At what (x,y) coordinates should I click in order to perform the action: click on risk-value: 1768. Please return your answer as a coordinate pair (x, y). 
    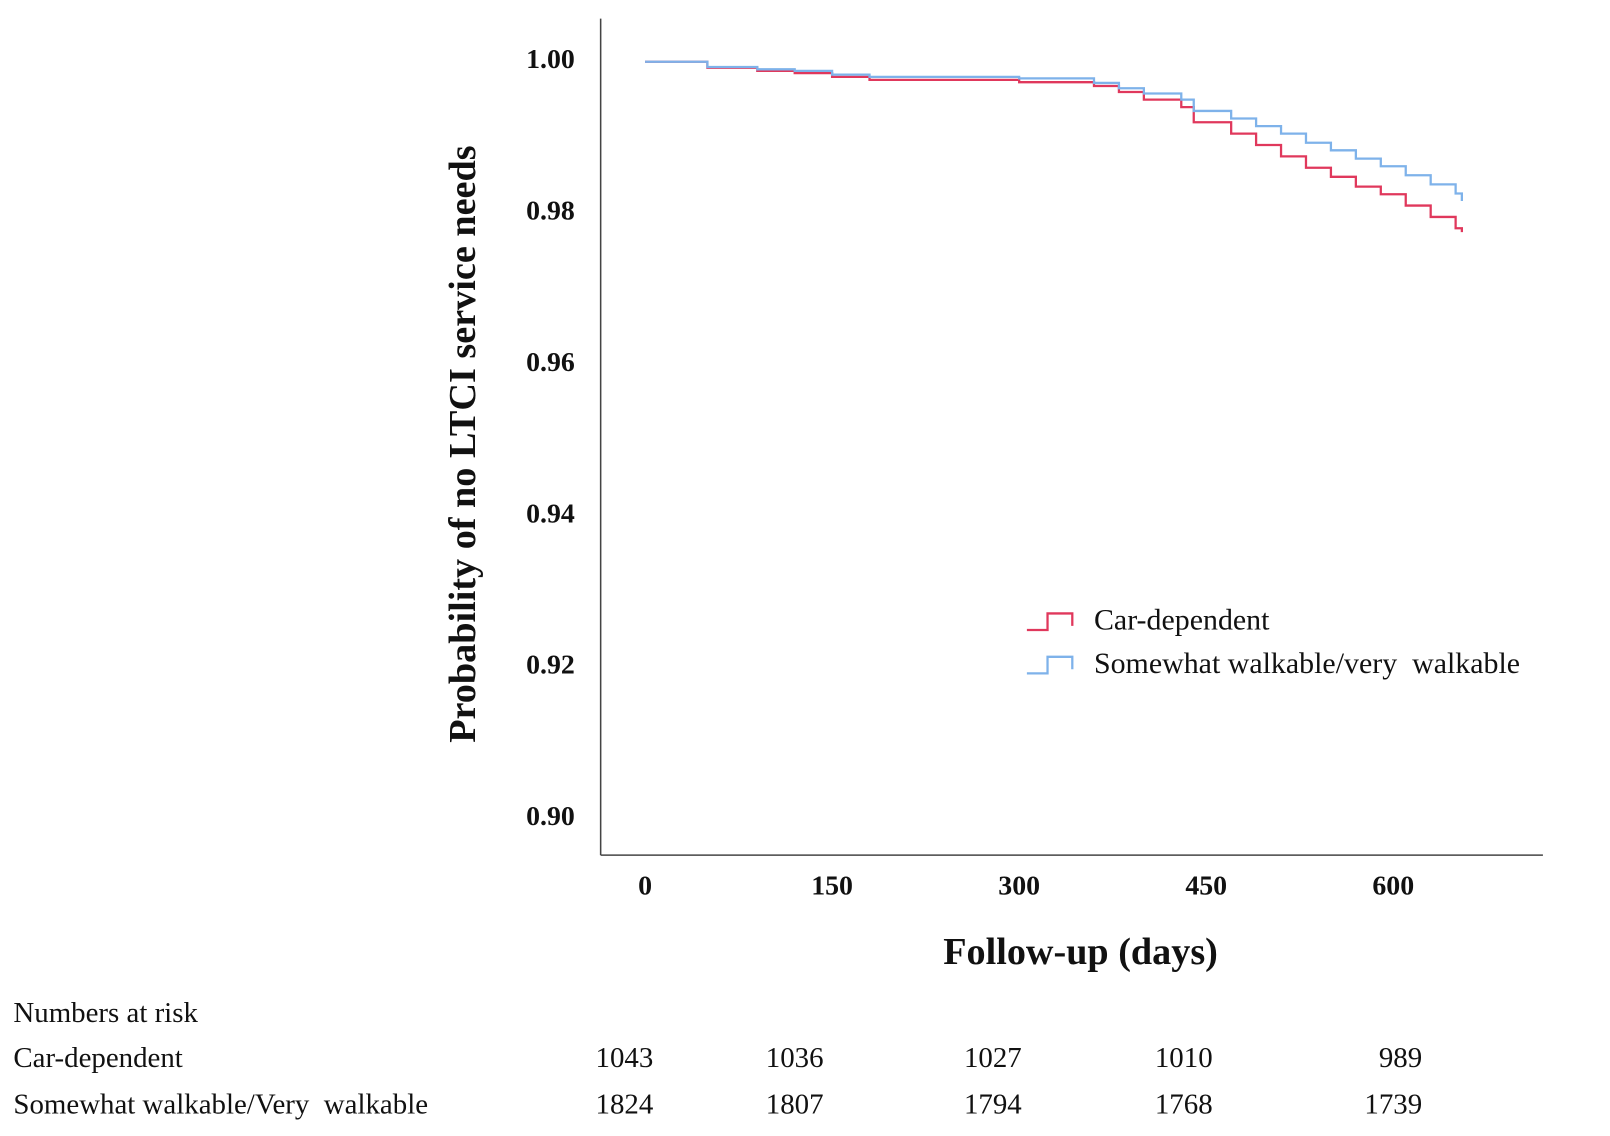
    Looking at the image, I should click on (1184, 1105).